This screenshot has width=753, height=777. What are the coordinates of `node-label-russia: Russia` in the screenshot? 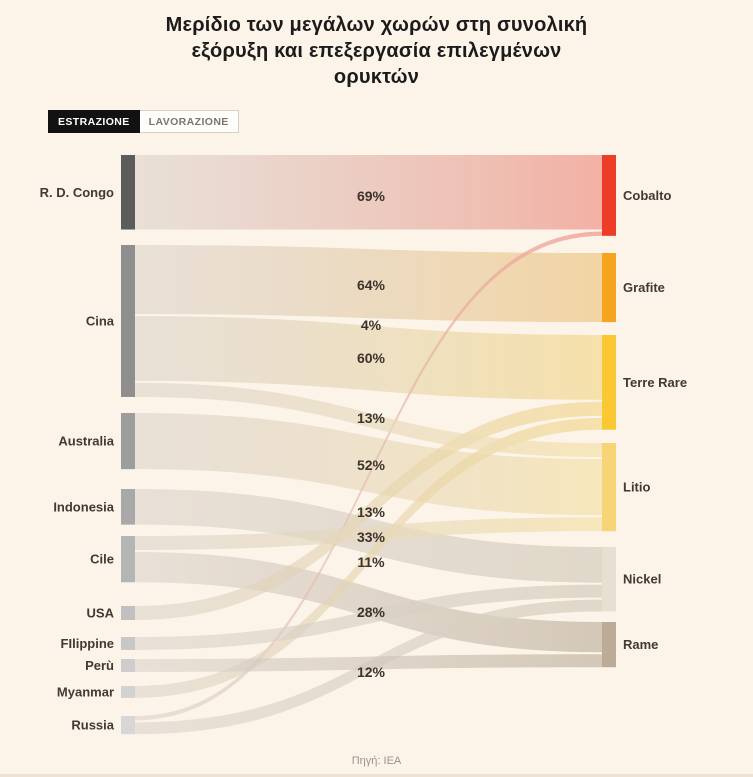 It's located at (92, 725).